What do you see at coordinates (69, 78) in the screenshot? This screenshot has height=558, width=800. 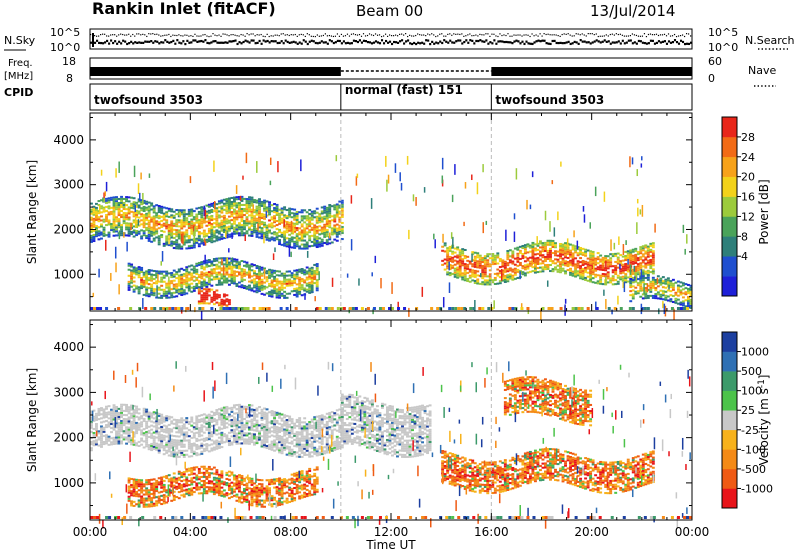 I see `freq-tick-bottom: 8` at bounding box center [69, 78].